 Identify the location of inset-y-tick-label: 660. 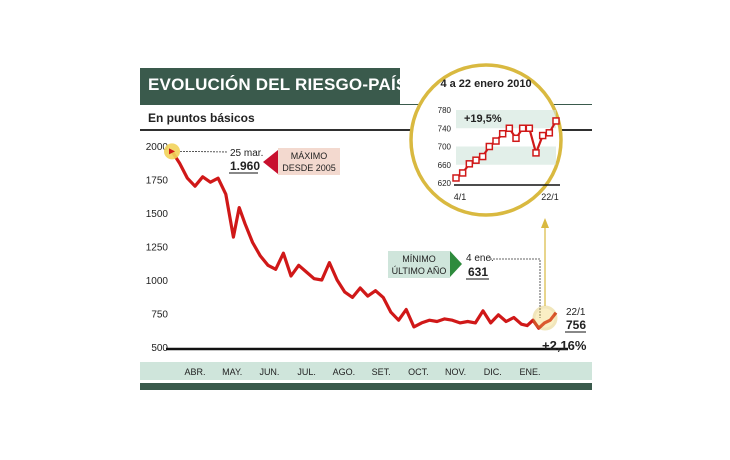
(445, 165).